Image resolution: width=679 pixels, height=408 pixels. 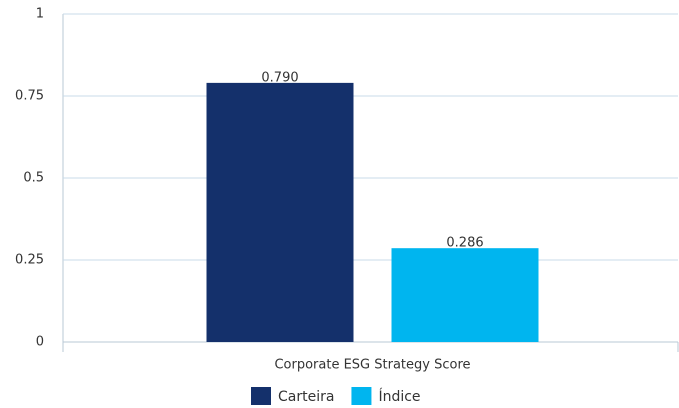 I want to click on y-tick-label: 0.25, so click(x=29, y=260).